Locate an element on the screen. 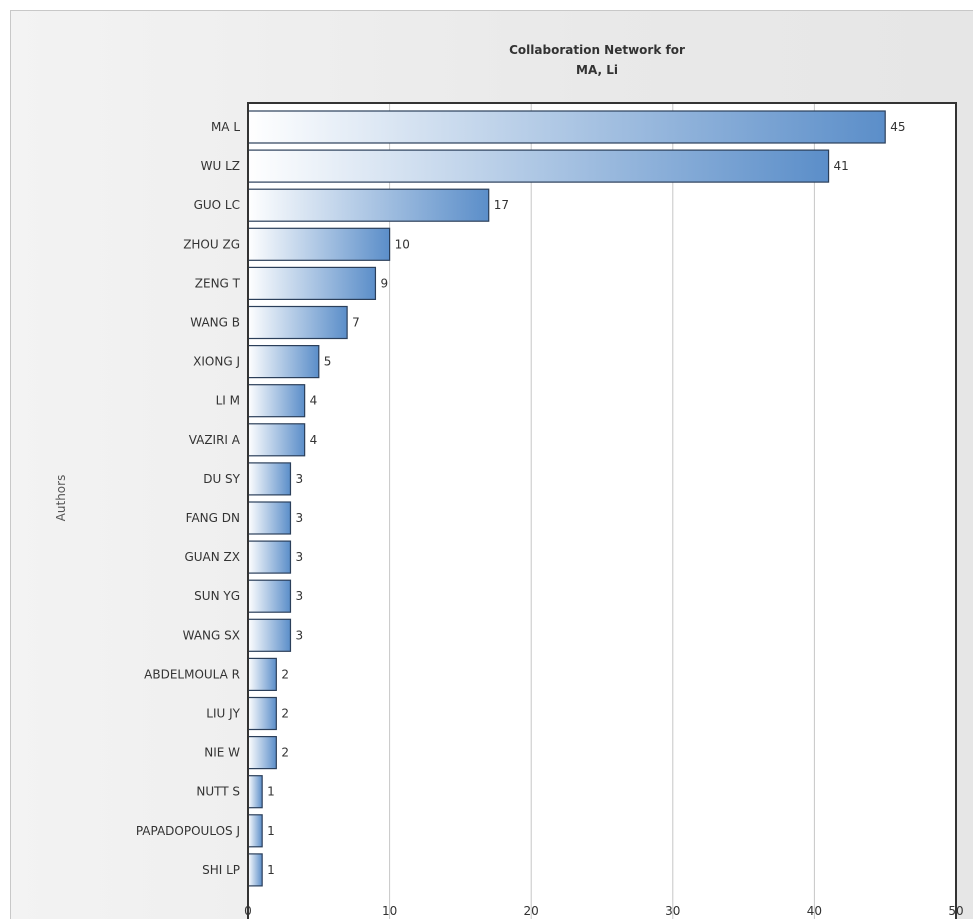 This screenshot has height=919, width=973. category-label: LI M is located at coordinates (228, 401).